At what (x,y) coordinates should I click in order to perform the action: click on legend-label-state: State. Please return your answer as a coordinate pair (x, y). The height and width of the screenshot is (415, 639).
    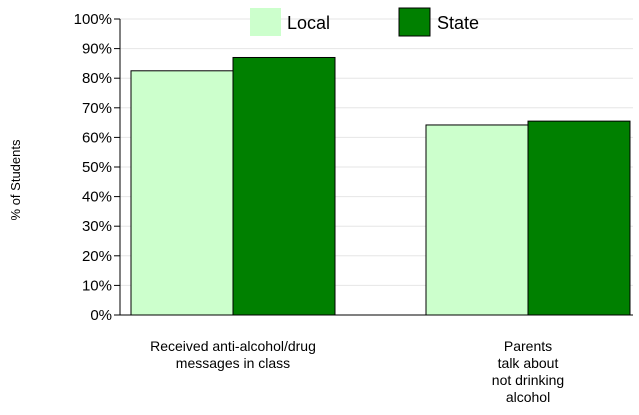
    Looking at the image, I should click on (458, 23).